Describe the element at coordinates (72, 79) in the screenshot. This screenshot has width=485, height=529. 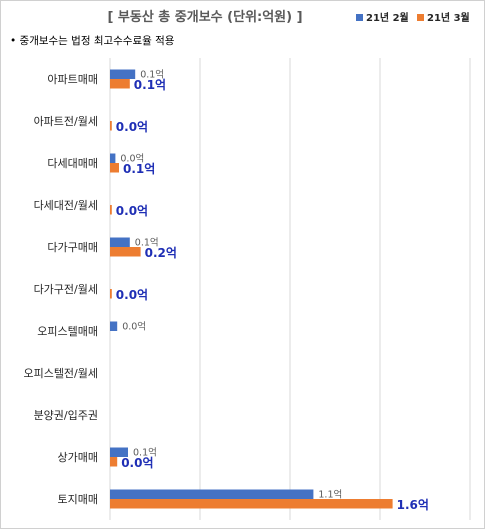
I see `category-label: 아파트매매` at that location.